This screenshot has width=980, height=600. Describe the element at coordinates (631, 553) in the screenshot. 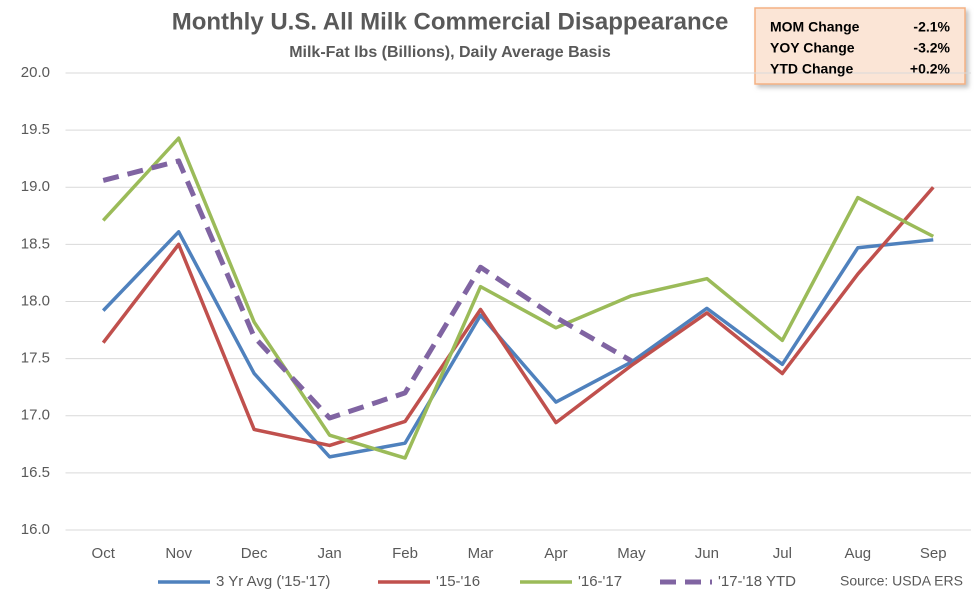

I see `x-tick-label: May` at that location.